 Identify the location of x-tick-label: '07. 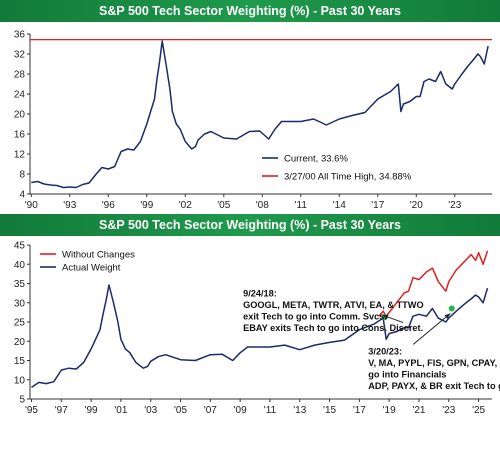
(210, 410).